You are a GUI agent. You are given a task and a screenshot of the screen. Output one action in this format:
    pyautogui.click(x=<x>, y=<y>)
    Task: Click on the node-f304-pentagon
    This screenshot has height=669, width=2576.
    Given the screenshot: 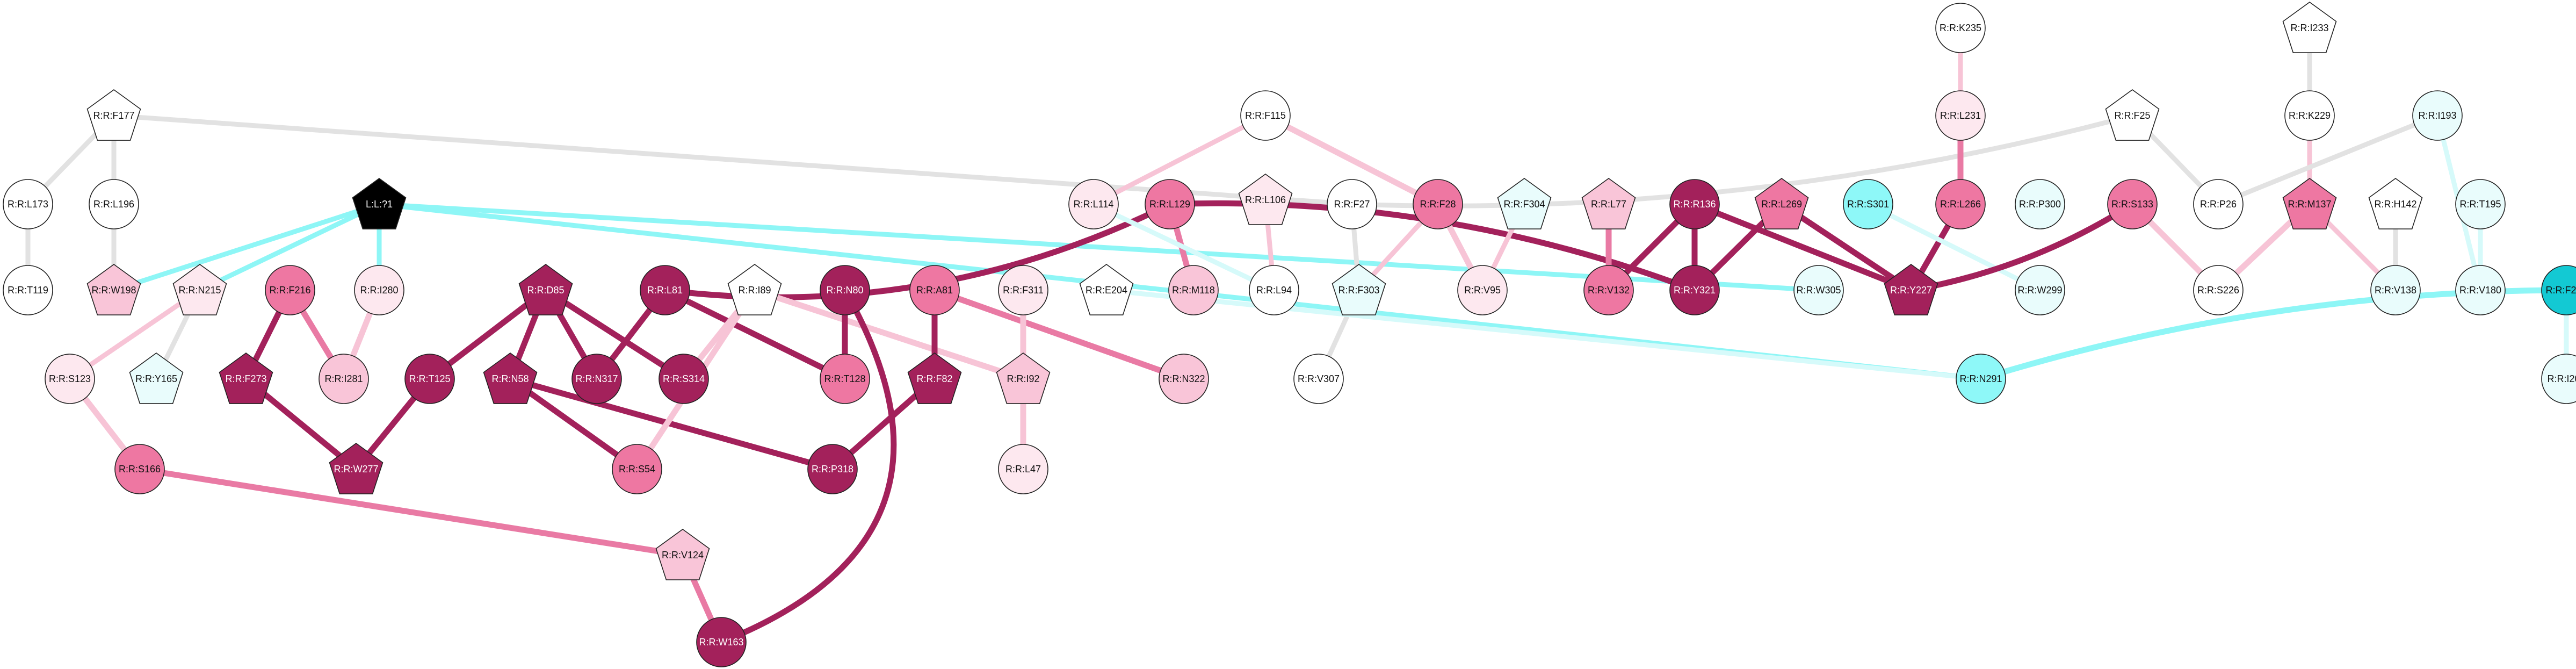 What is the action you would take?
    pyautogui.click(x=1524, y=204)
    